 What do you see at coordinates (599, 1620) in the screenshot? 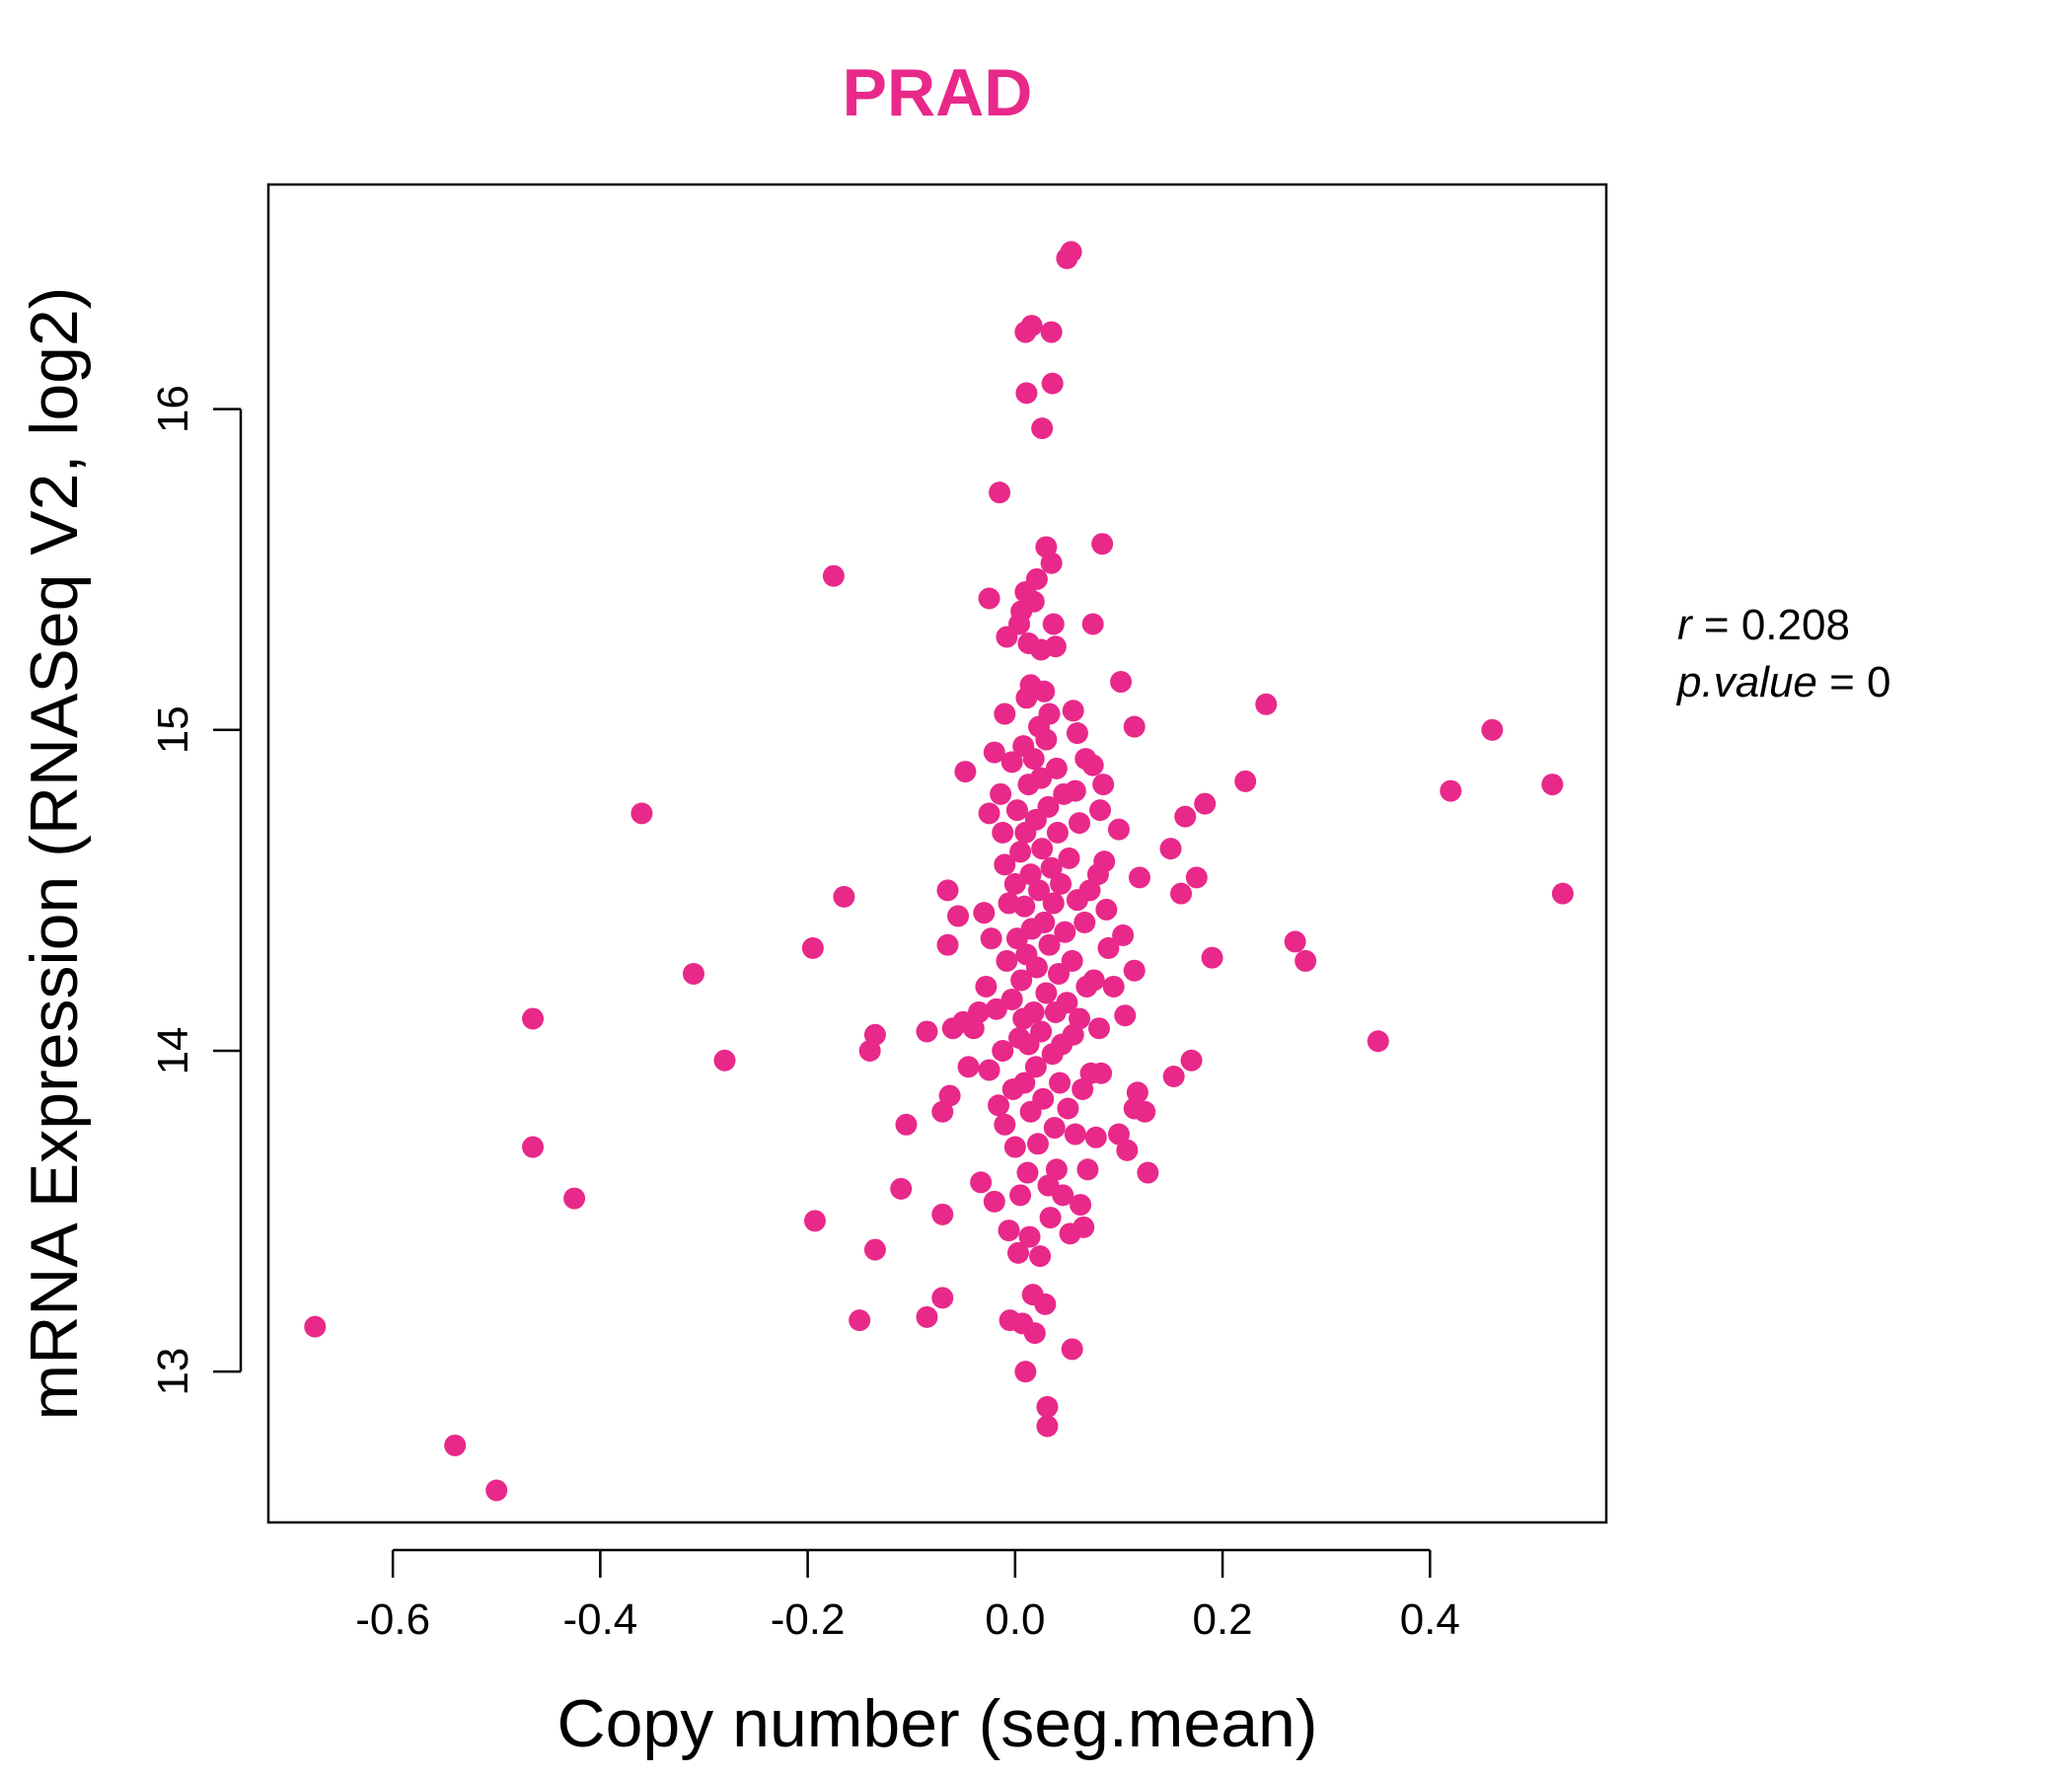
I see `x-tick-label: -0.4` at bounding box center [599, 1620].